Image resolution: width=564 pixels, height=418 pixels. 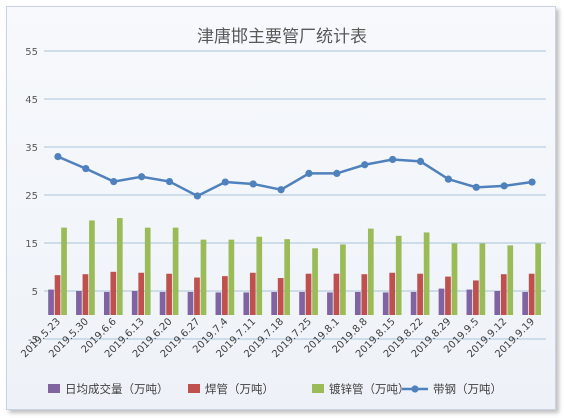 I want to click on bar-3-2019.8.8, so click(x=370, y=271).